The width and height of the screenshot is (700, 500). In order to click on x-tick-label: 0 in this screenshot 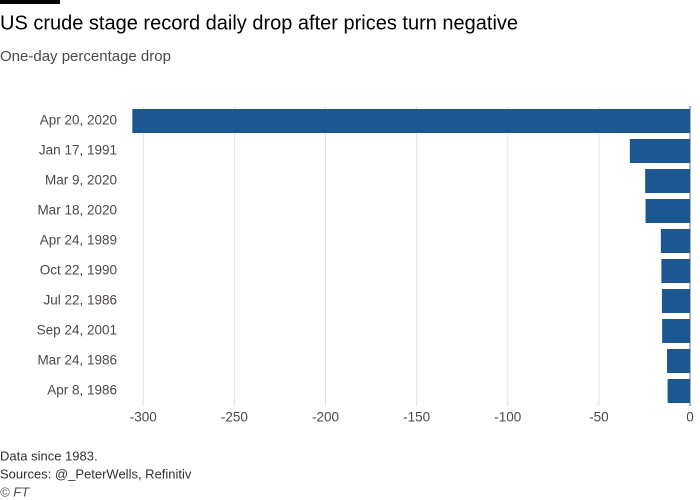, I will do `click(690, 417)`.